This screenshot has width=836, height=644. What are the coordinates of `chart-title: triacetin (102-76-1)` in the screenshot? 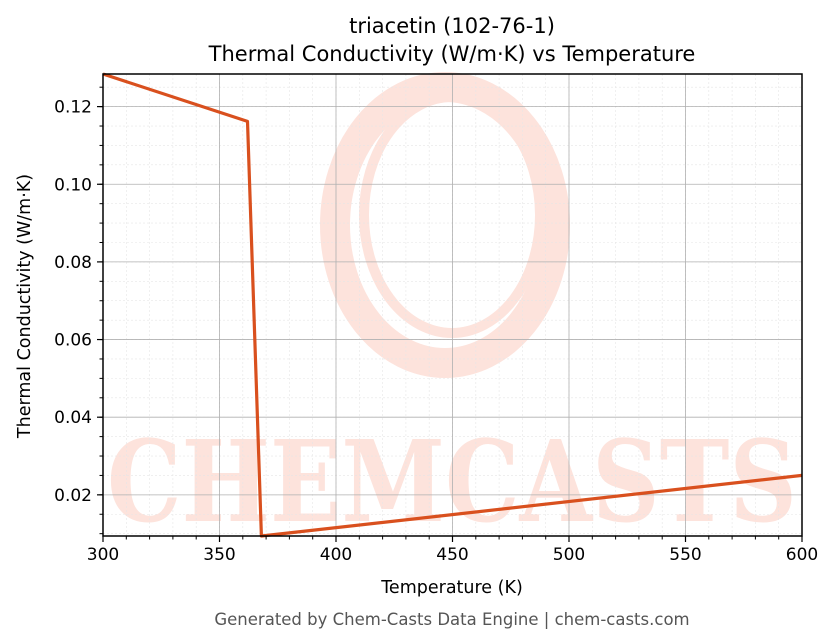 It's located at (452, 26).